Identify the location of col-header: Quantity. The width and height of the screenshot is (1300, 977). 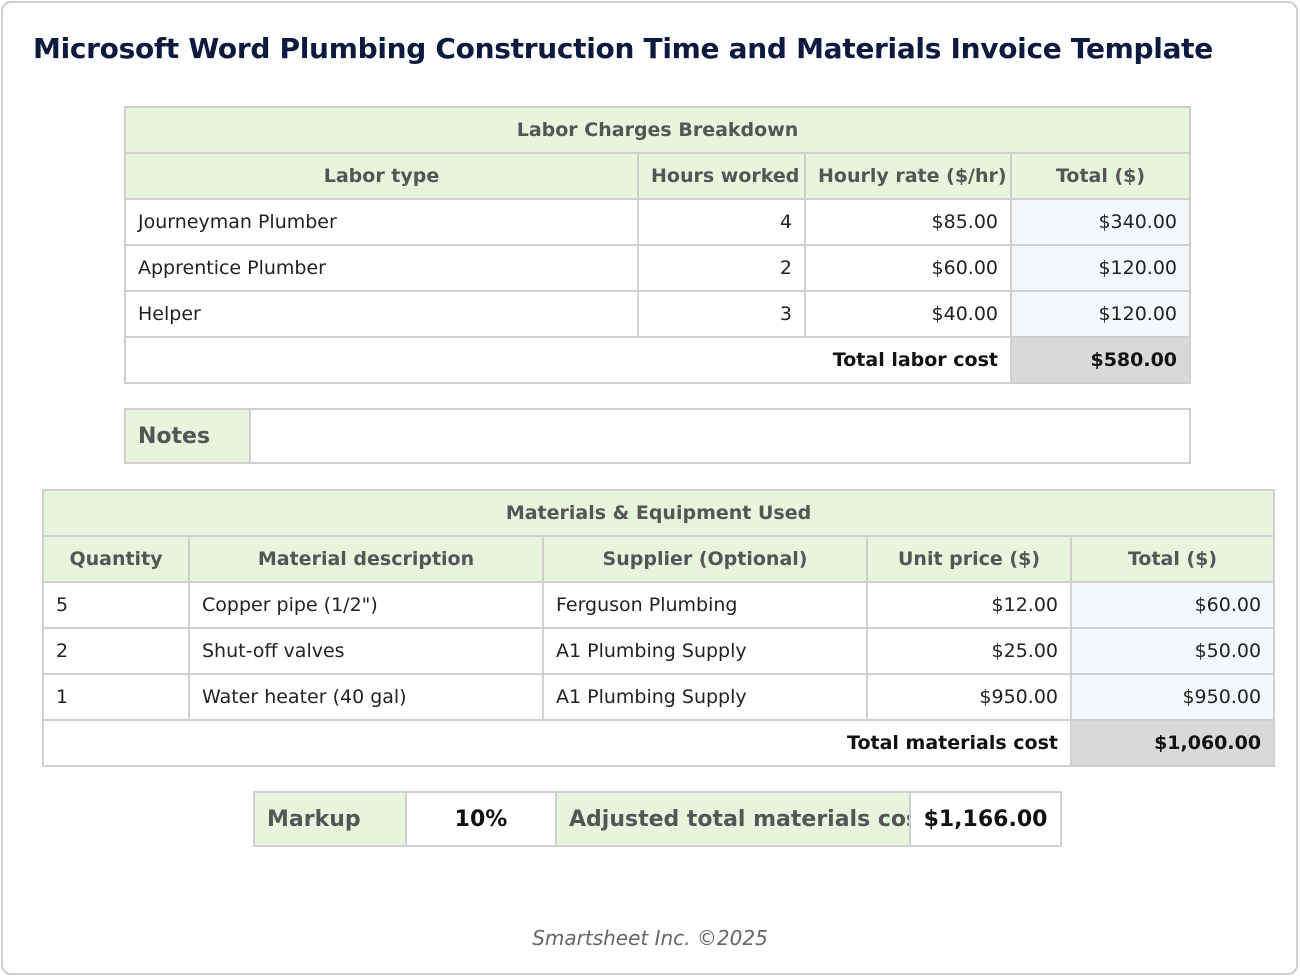
(116, 559).